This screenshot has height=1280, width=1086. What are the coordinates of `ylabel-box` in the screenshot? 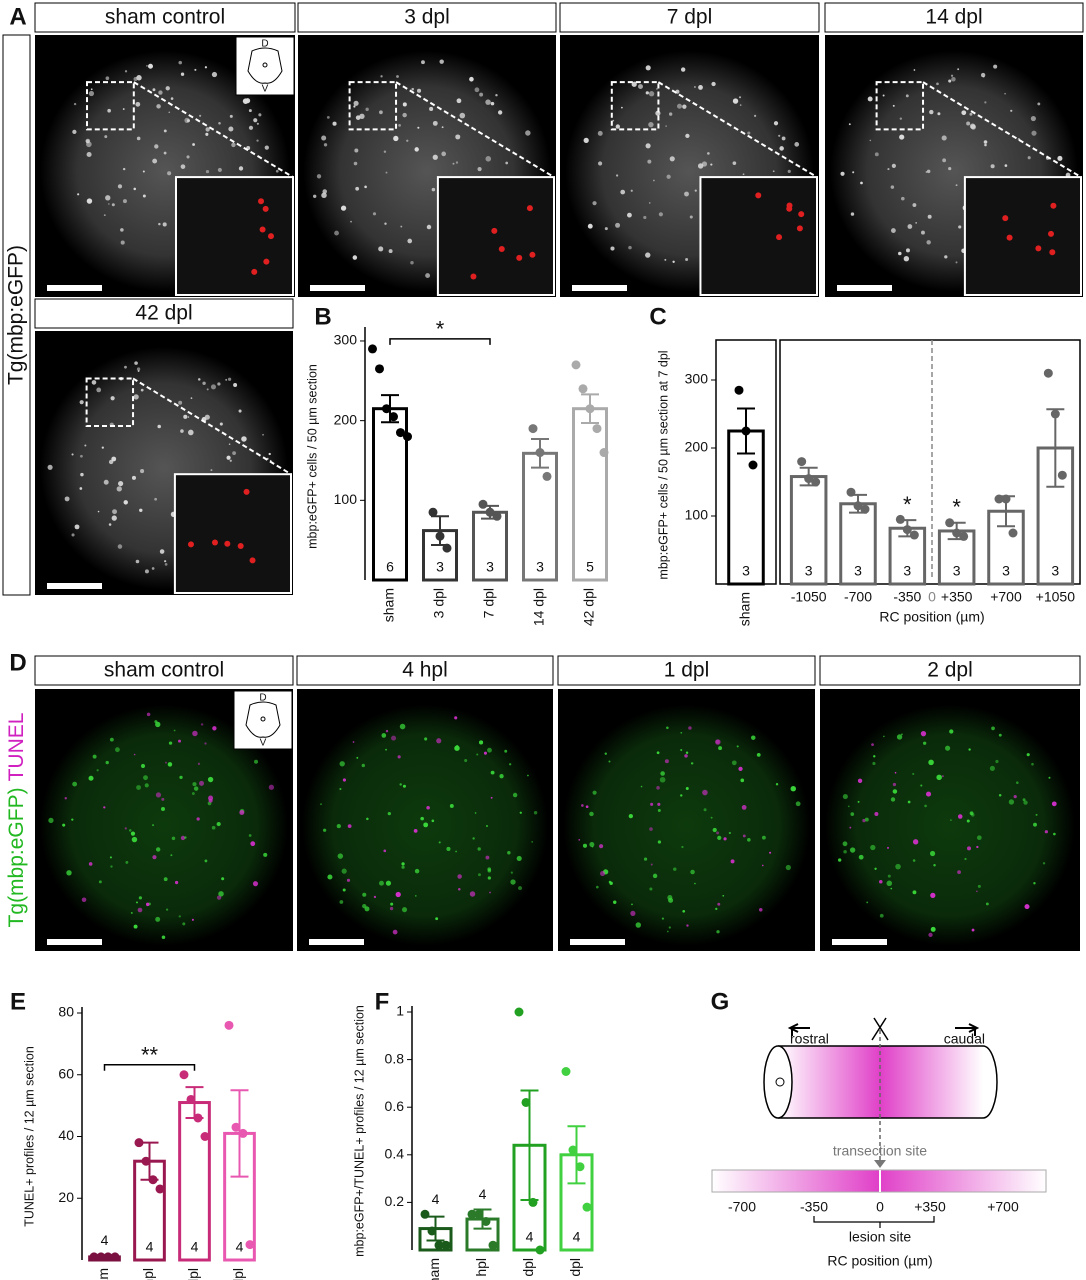 It's located at (16, 315).